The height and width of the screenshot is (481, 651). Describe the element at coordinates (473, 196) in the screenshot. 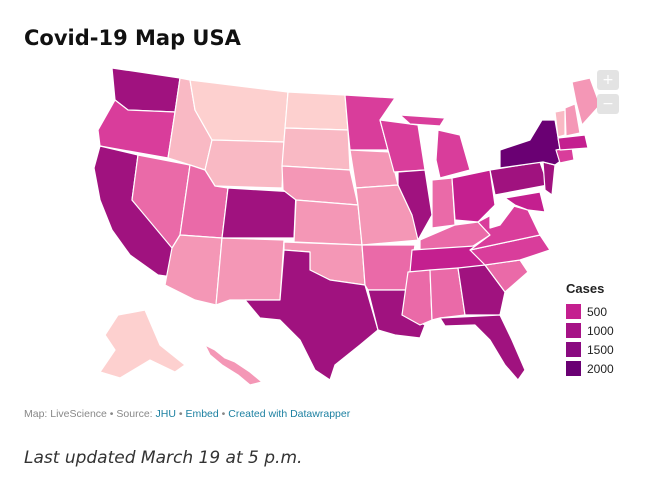

I see `state-ohio` at that location.